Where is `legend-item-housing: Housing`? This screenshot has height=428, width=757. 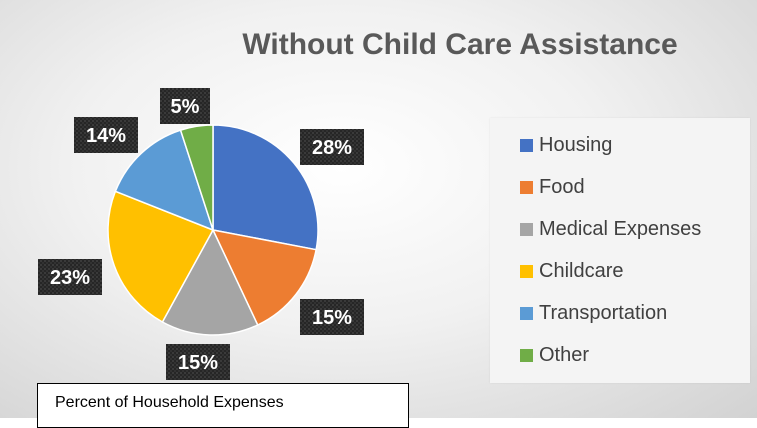 legend-item-housing: Housing is located at coordinates (566, 145).